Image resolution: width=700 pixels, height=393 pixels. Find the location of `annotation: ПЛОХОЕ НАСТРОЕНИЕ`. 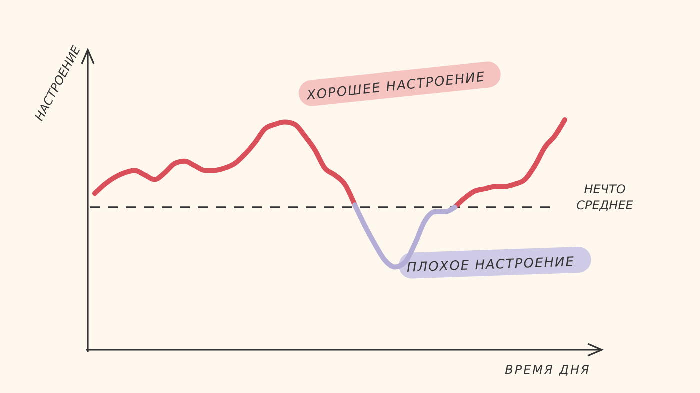

annotation: ПЛОХОЕ НАСТРОЕНИЕ is located at coordinates (491, 265).